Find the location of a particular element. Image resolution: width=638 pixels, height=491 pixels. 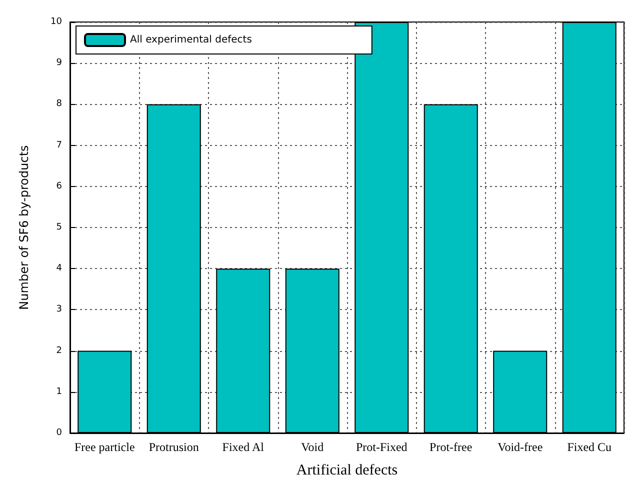

x-tick-label: Void-free is located at coordinates (520, 447).